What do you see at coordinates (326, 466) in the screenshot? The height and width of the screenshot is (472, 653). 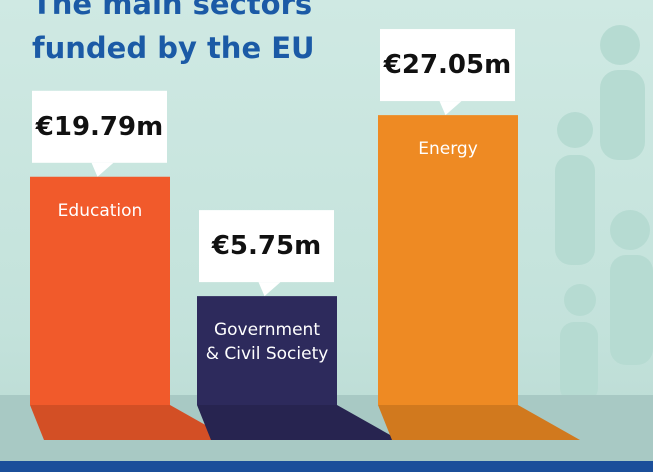 I see `bottom-strip` at bounding box center [326, 466].